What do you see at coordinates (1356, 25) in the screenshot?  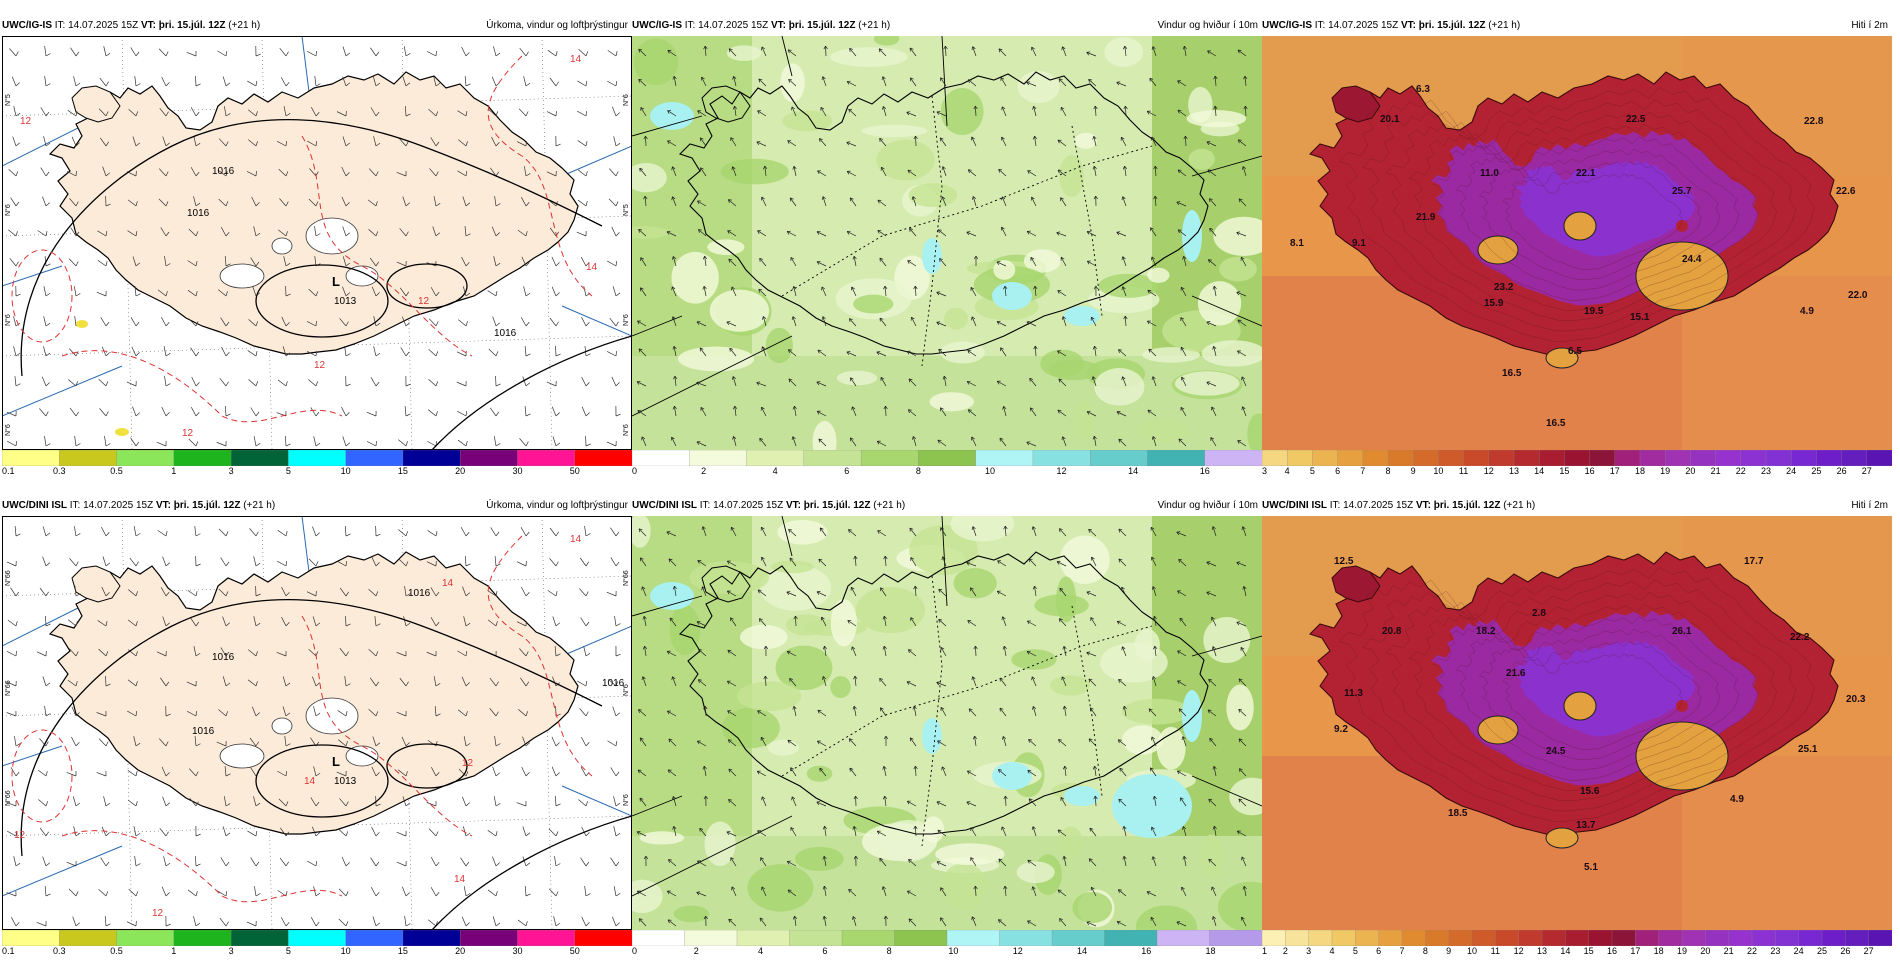 I see `init-time: IT: 14.07.2025 15Z` at bounding box center [1356, 25].